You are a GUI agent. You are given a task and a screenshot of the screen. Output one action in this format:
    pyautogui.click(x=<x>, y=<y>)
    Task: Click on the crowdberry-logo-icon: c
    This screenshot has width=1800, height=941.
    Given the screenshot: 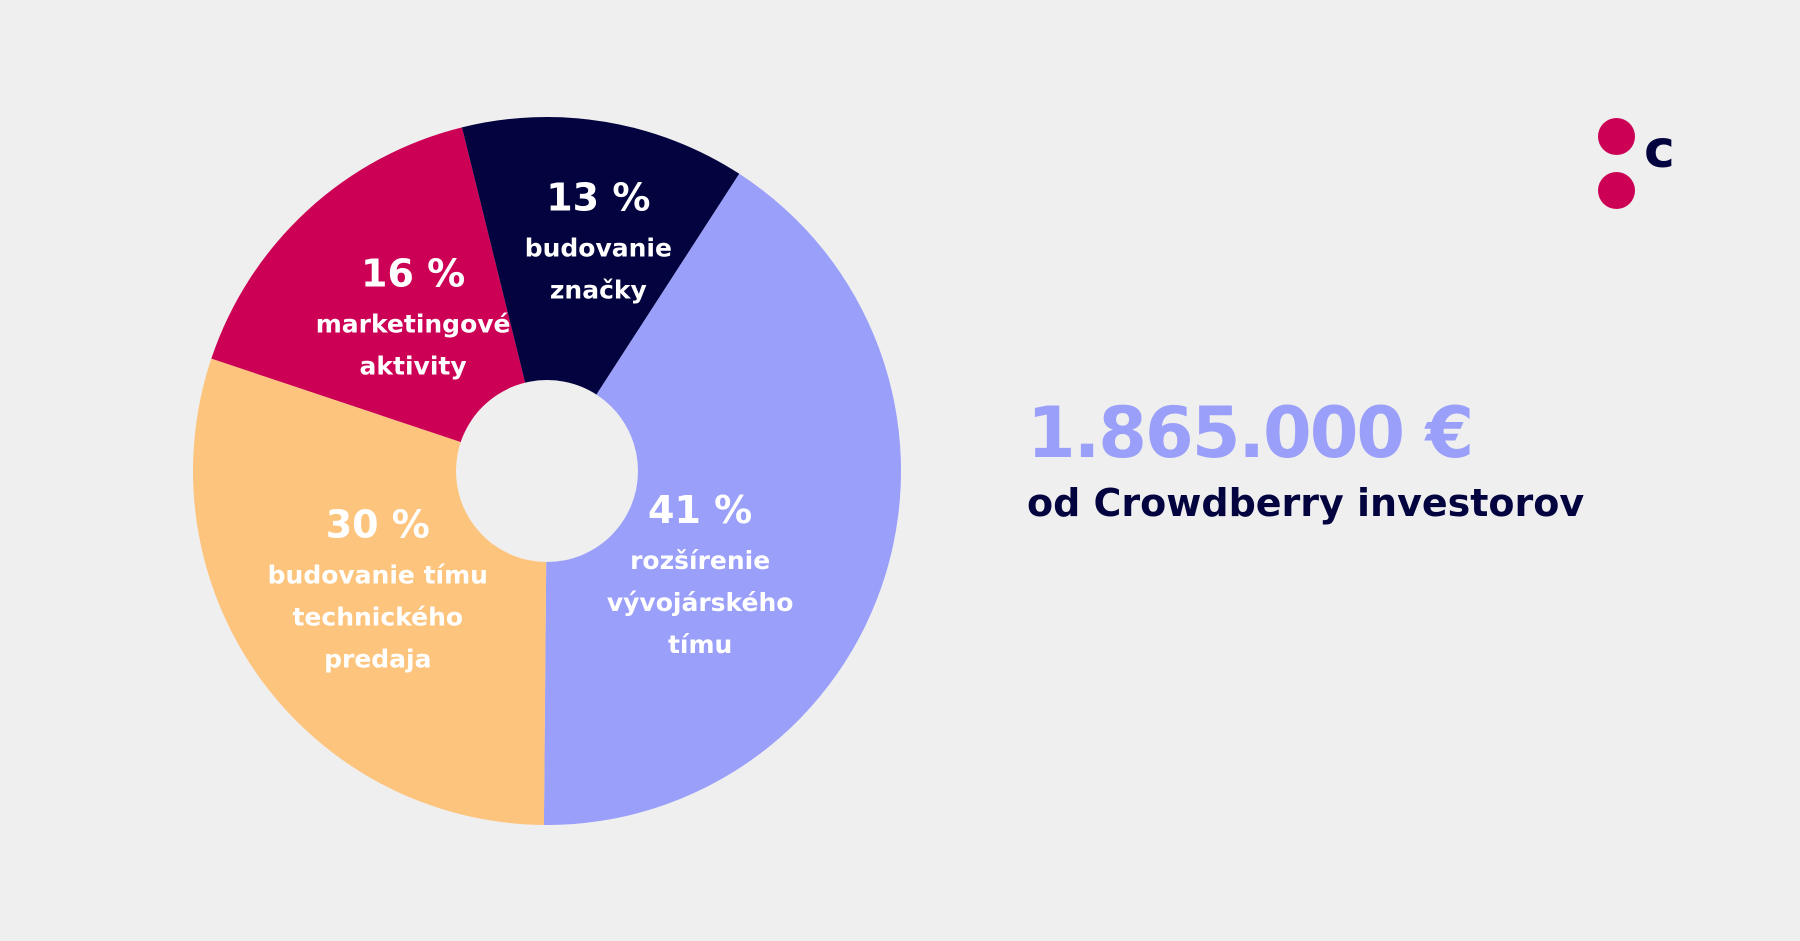 What is the action you would take?
    pyautogui.click(x=1637, y=164)
    